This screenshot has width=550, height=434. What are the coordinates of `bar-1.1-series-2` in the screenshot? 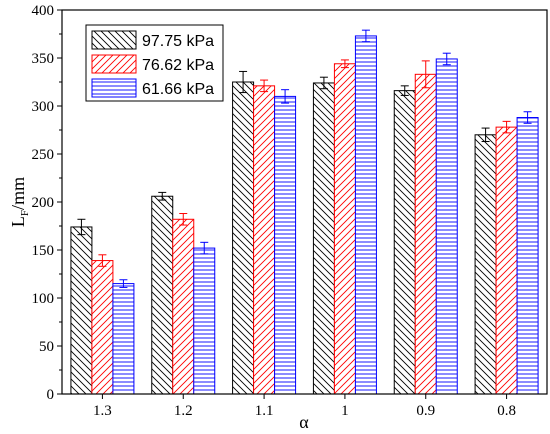 It's located at (264, 240).